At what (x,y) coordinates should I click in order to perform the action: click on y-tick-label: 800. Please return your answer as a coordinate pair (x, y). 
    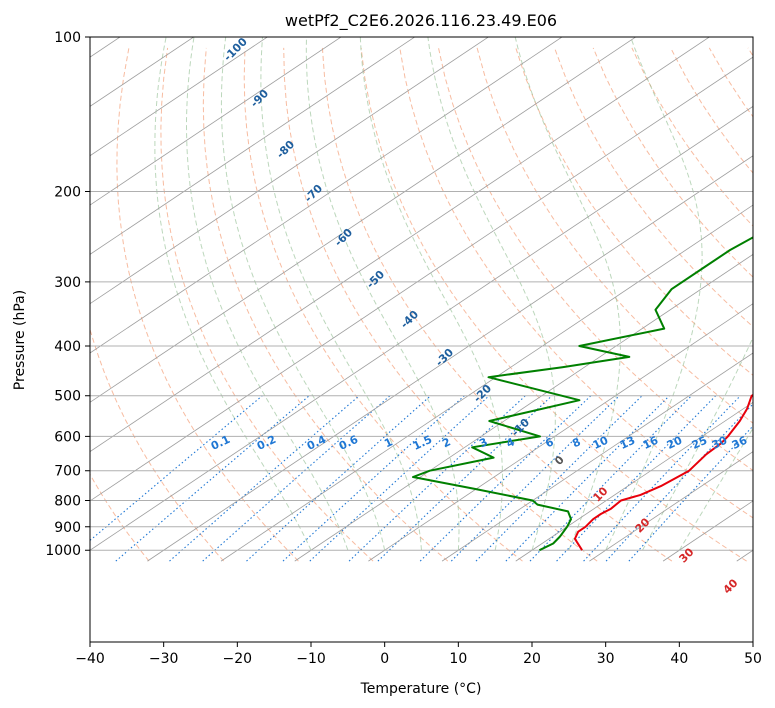
    Looking at the image, I should click on (67, 502).